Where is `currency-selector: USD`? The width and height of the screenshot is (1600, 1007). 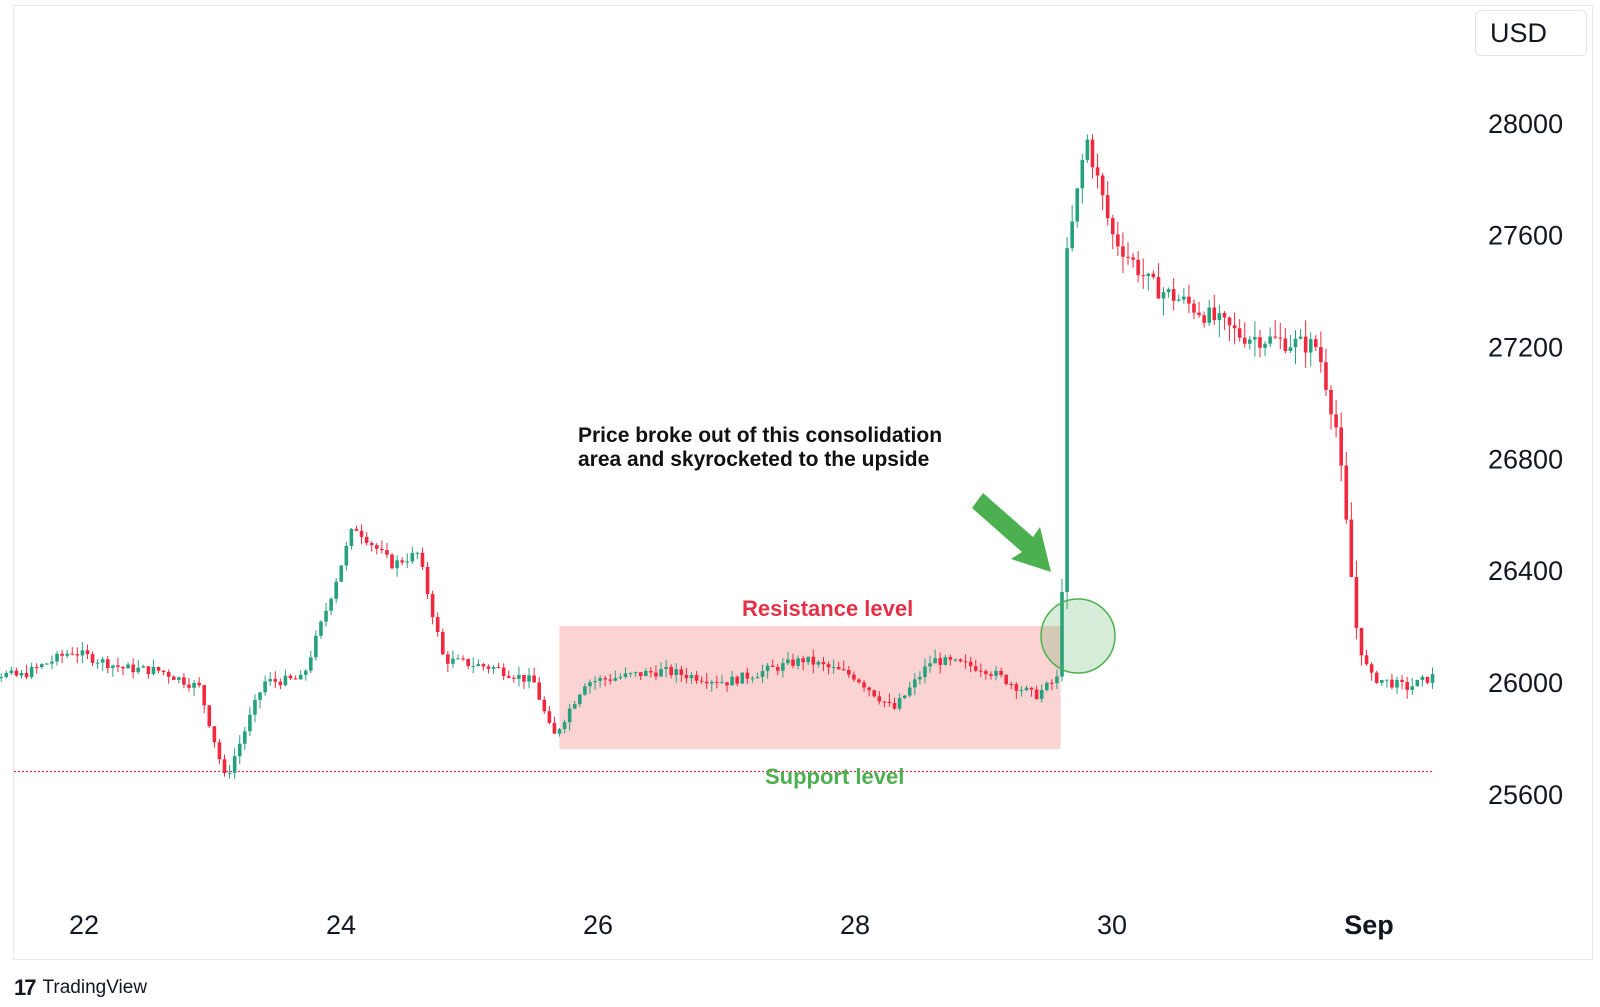 currency-selector: USD is located at coordinates (1531, 33).